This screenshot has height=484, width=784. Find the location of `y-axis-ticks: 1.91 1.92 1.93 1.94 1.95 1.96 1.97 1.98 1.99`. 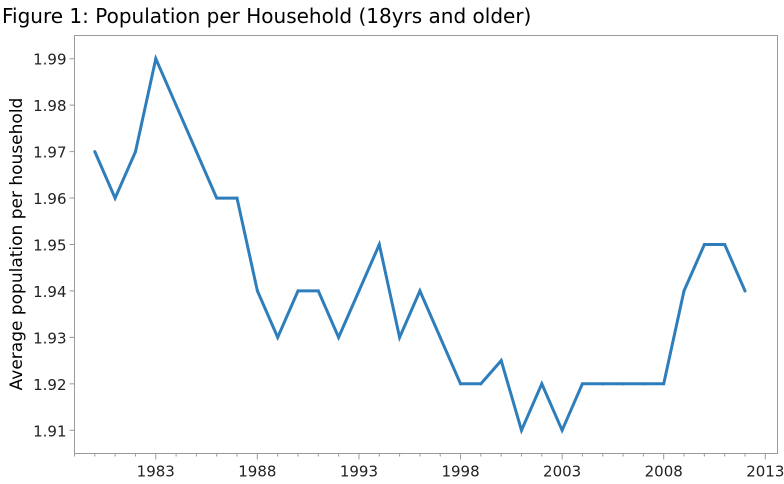

y-axis-ticks: 1.91 1.92 1.93 1.94 1.95 1.96 1.97 1.98 1.99 is located at coordinates (54, 245).